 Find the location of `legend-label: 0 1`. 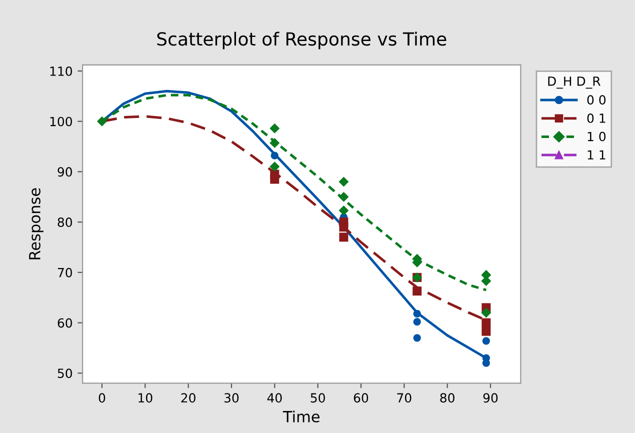

legend-label: 0 1 is located at coordinates (596, 118).